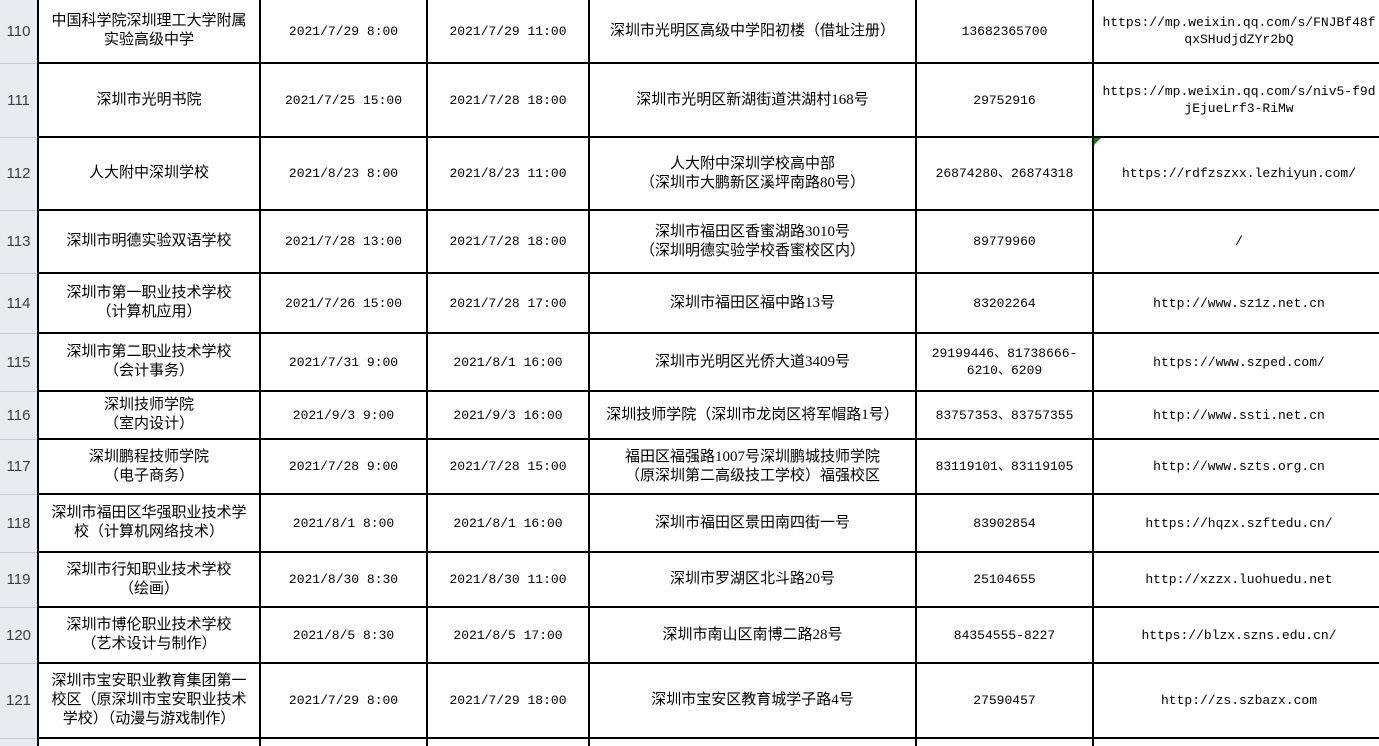 The height and width of the screenshot is (746, 1379). I want to click on url-cell: https://blzx.szns.edu.cn/, so click(1235, 635).